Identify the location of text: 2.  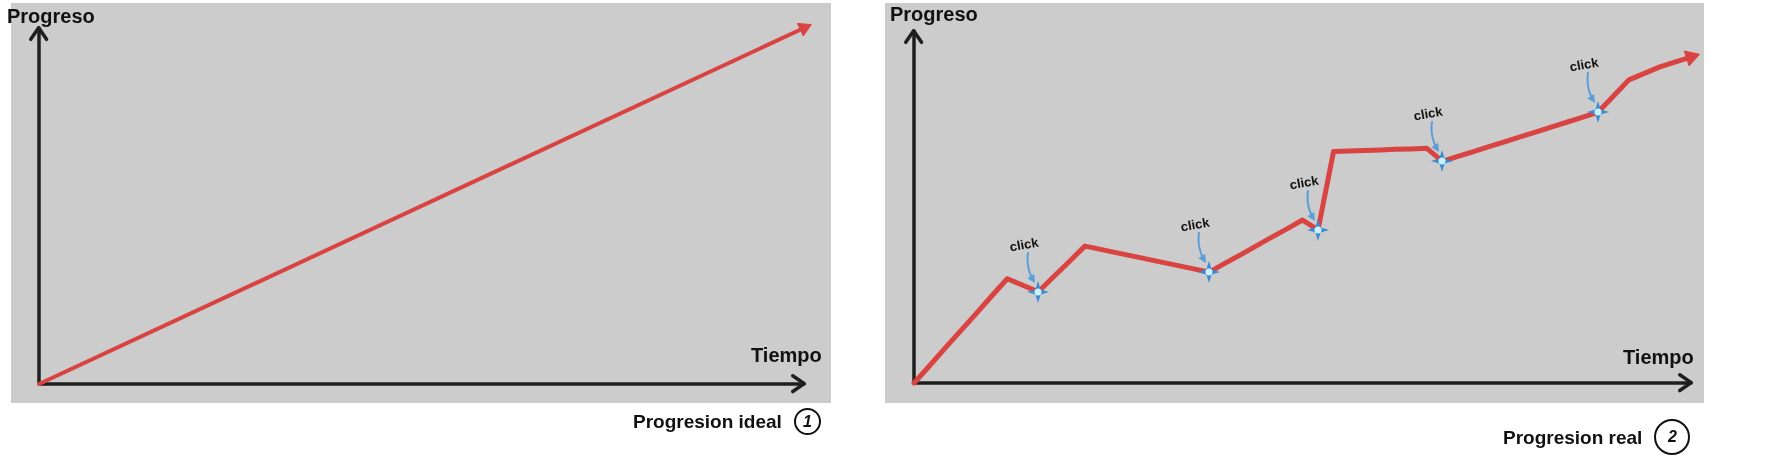
(1672, 437).